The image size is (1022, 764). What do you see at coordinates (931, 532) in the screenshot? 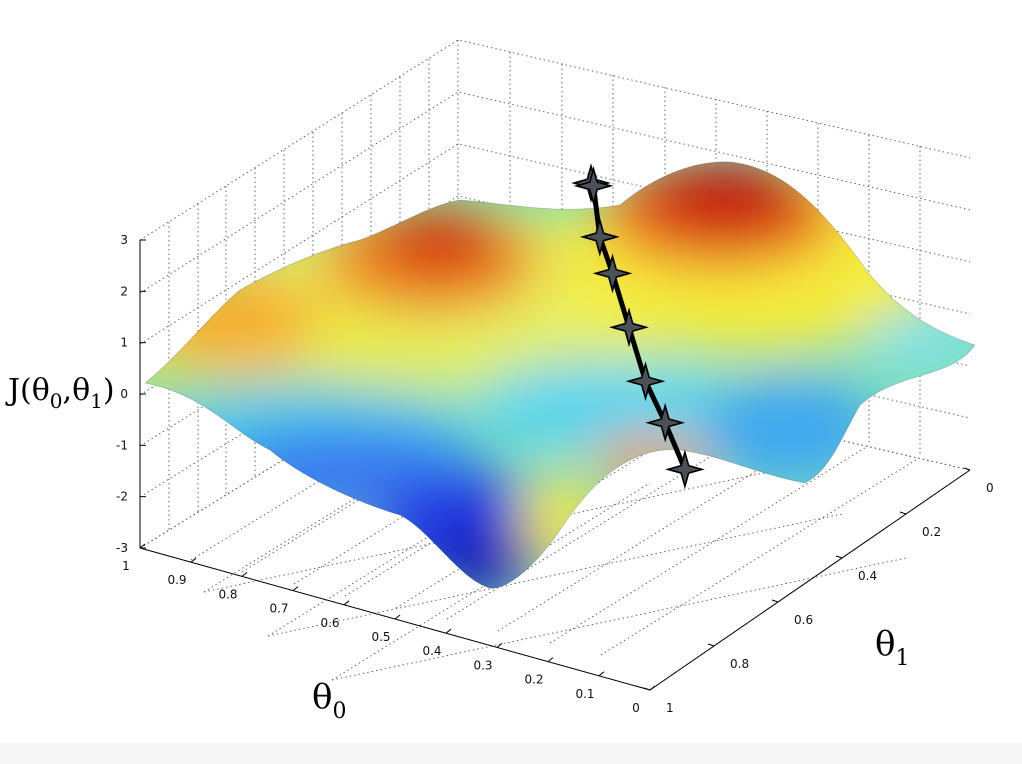
I see `y-tick-label: 0.2` at bounding box center [931, 532].